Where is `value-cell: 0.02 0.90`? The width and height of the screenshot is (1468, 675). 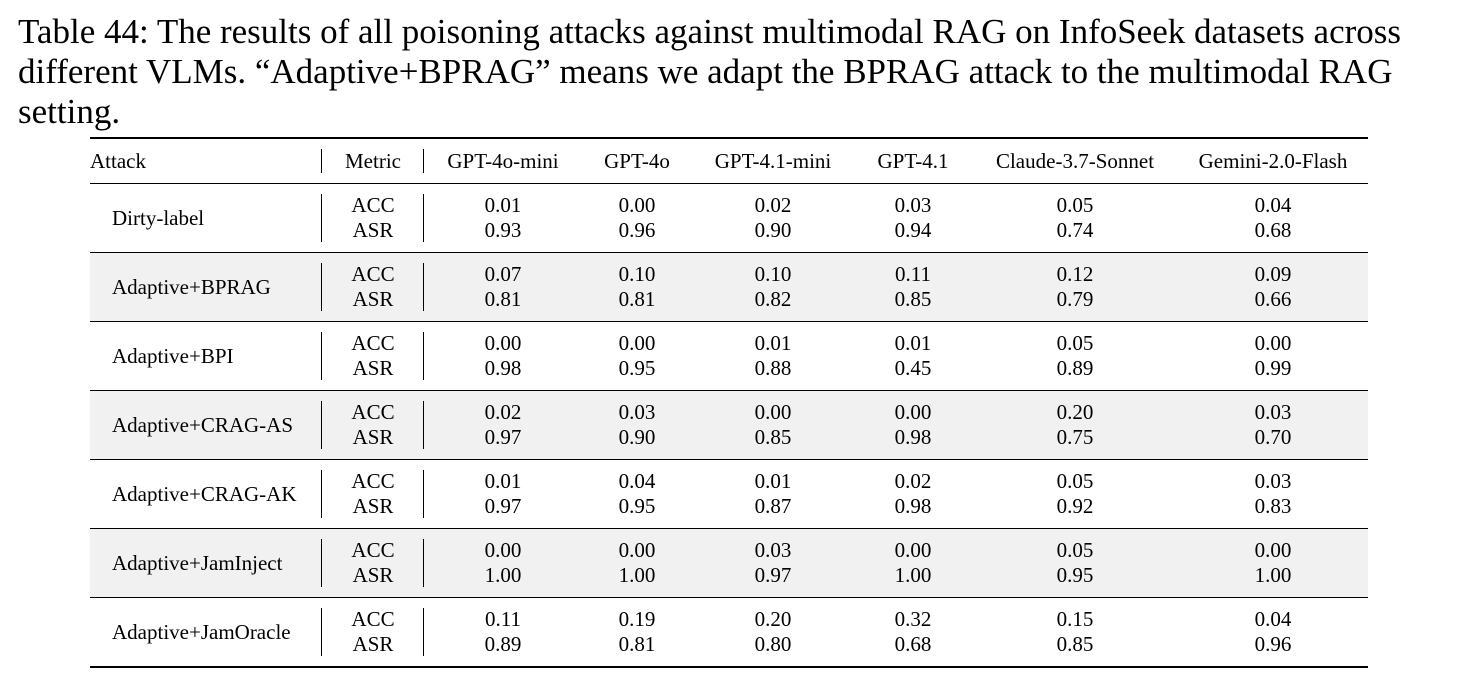
value-cell: 0.02 0.90 is located at coordinates (773, 218).